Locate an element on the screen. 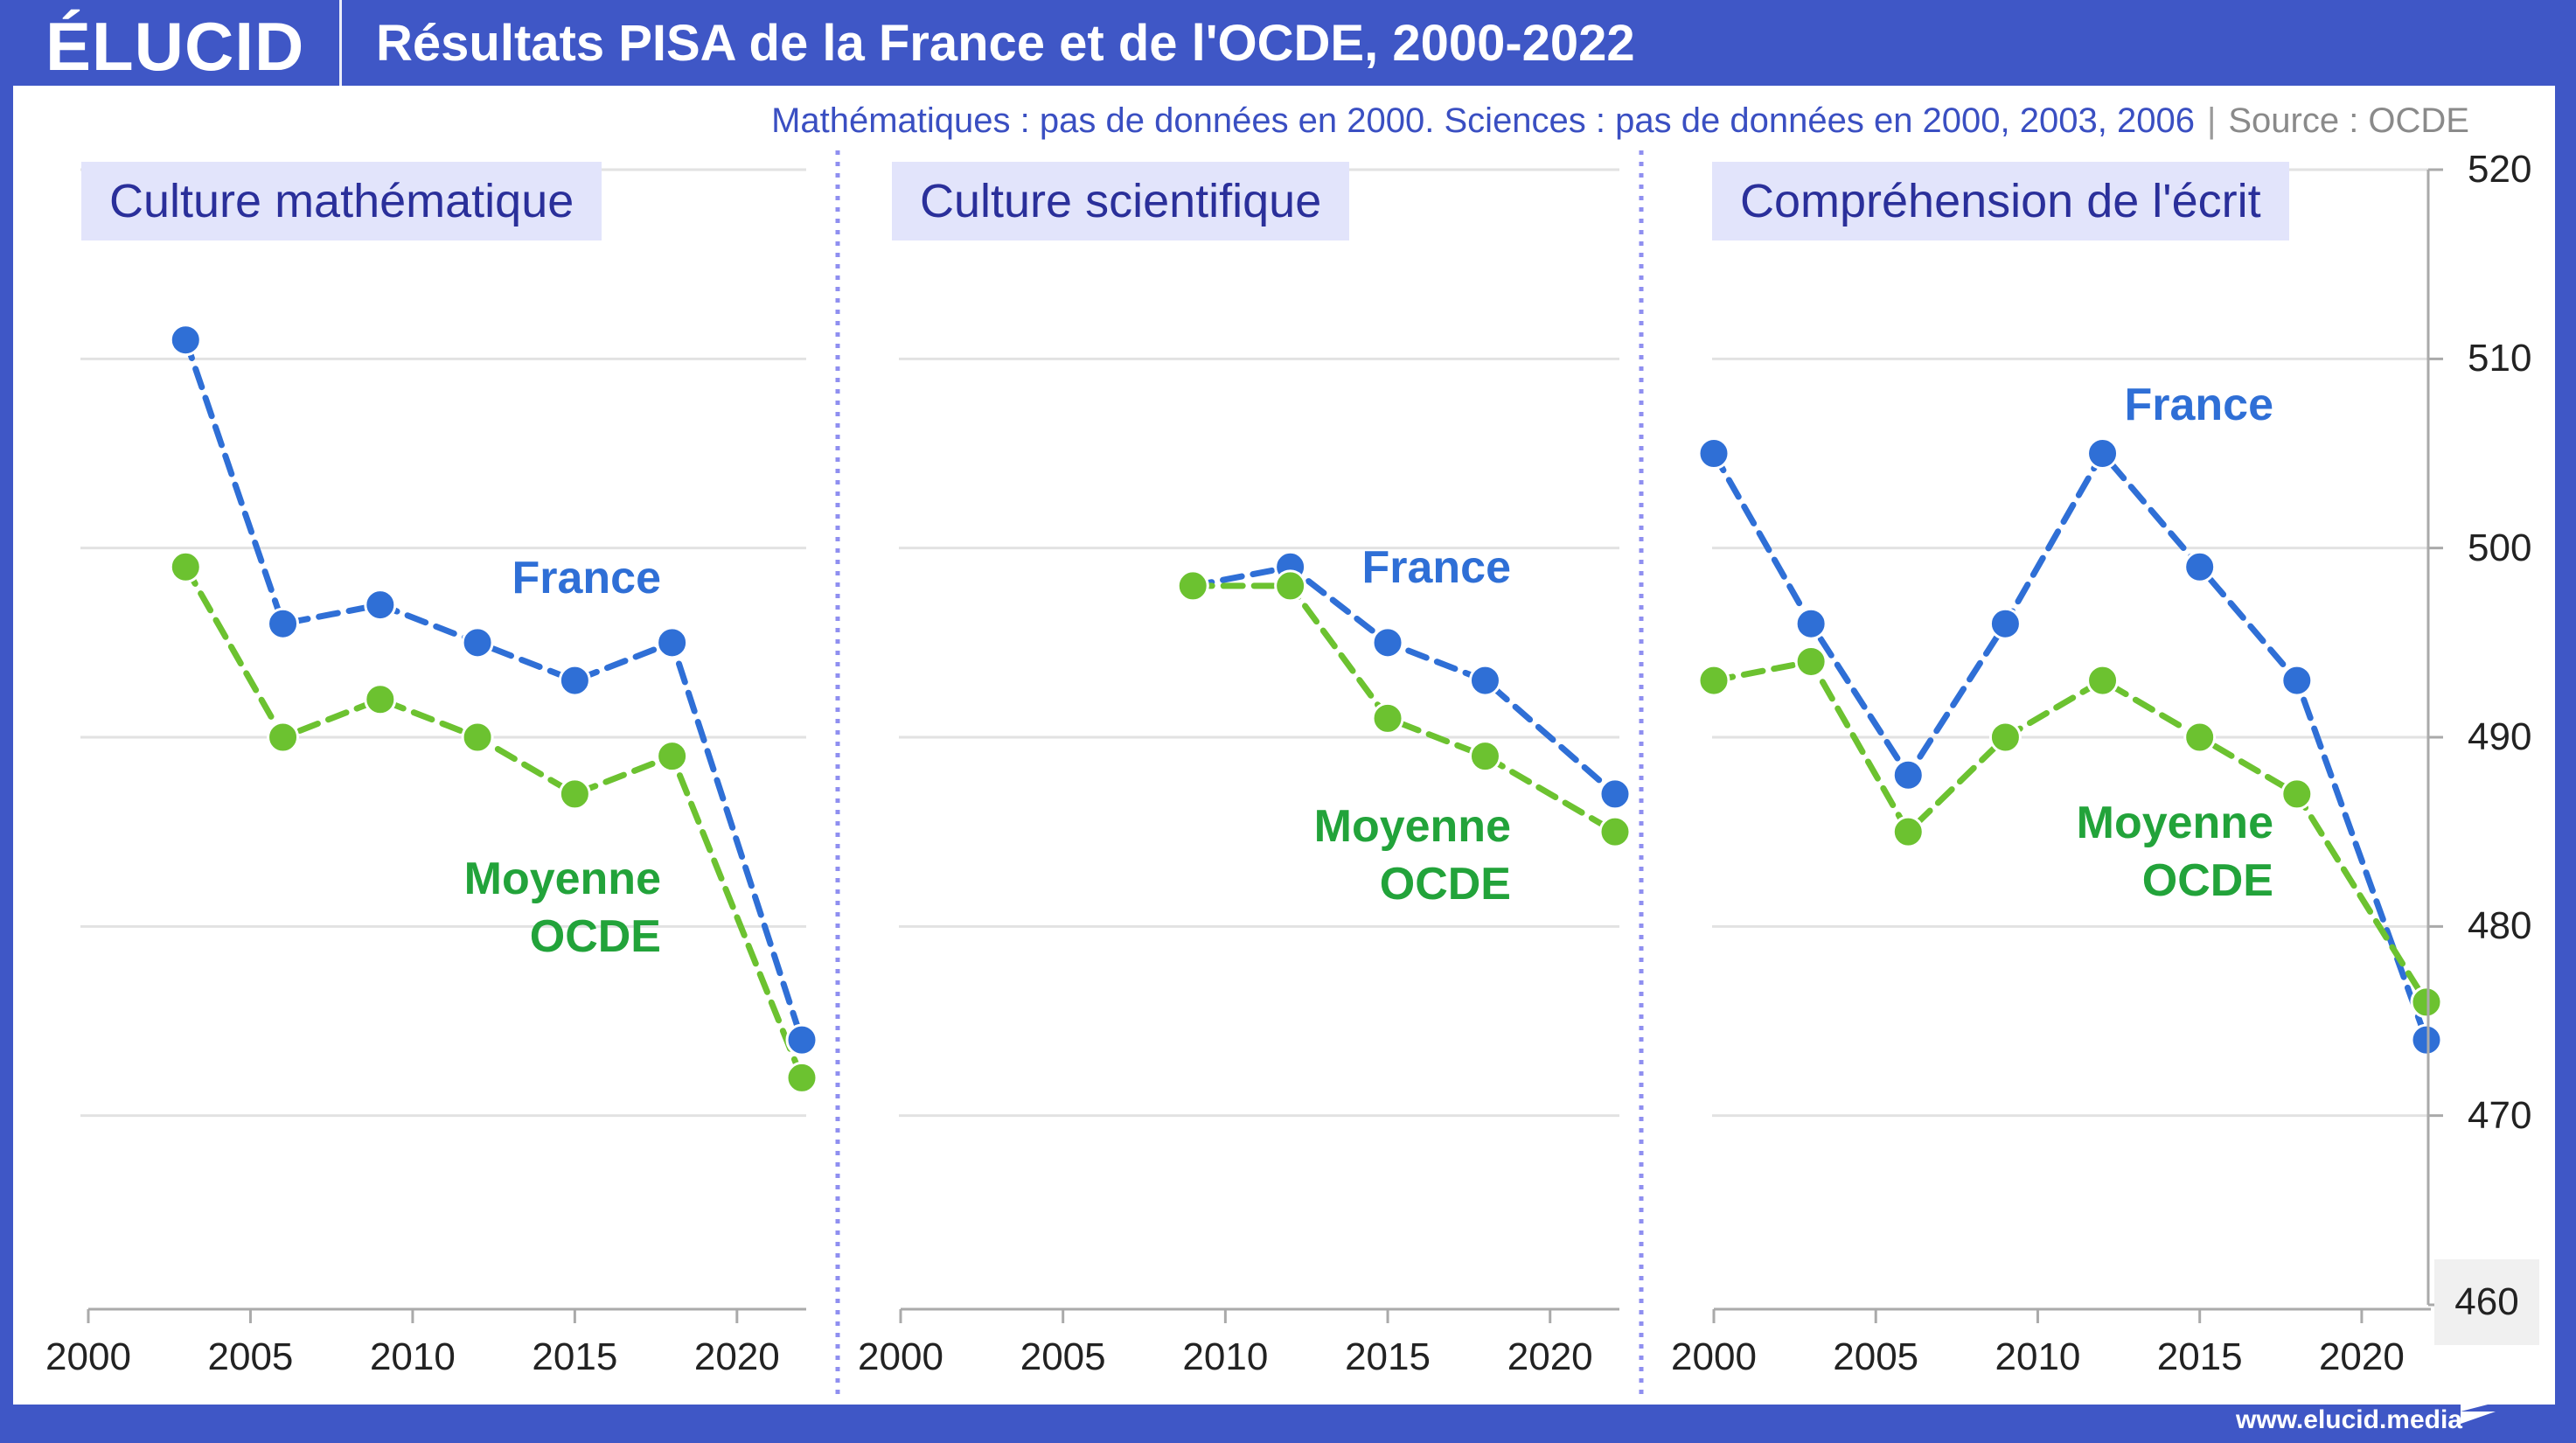  label-ocde-science-line2: OCDE is located at coordinates (1445, 884).